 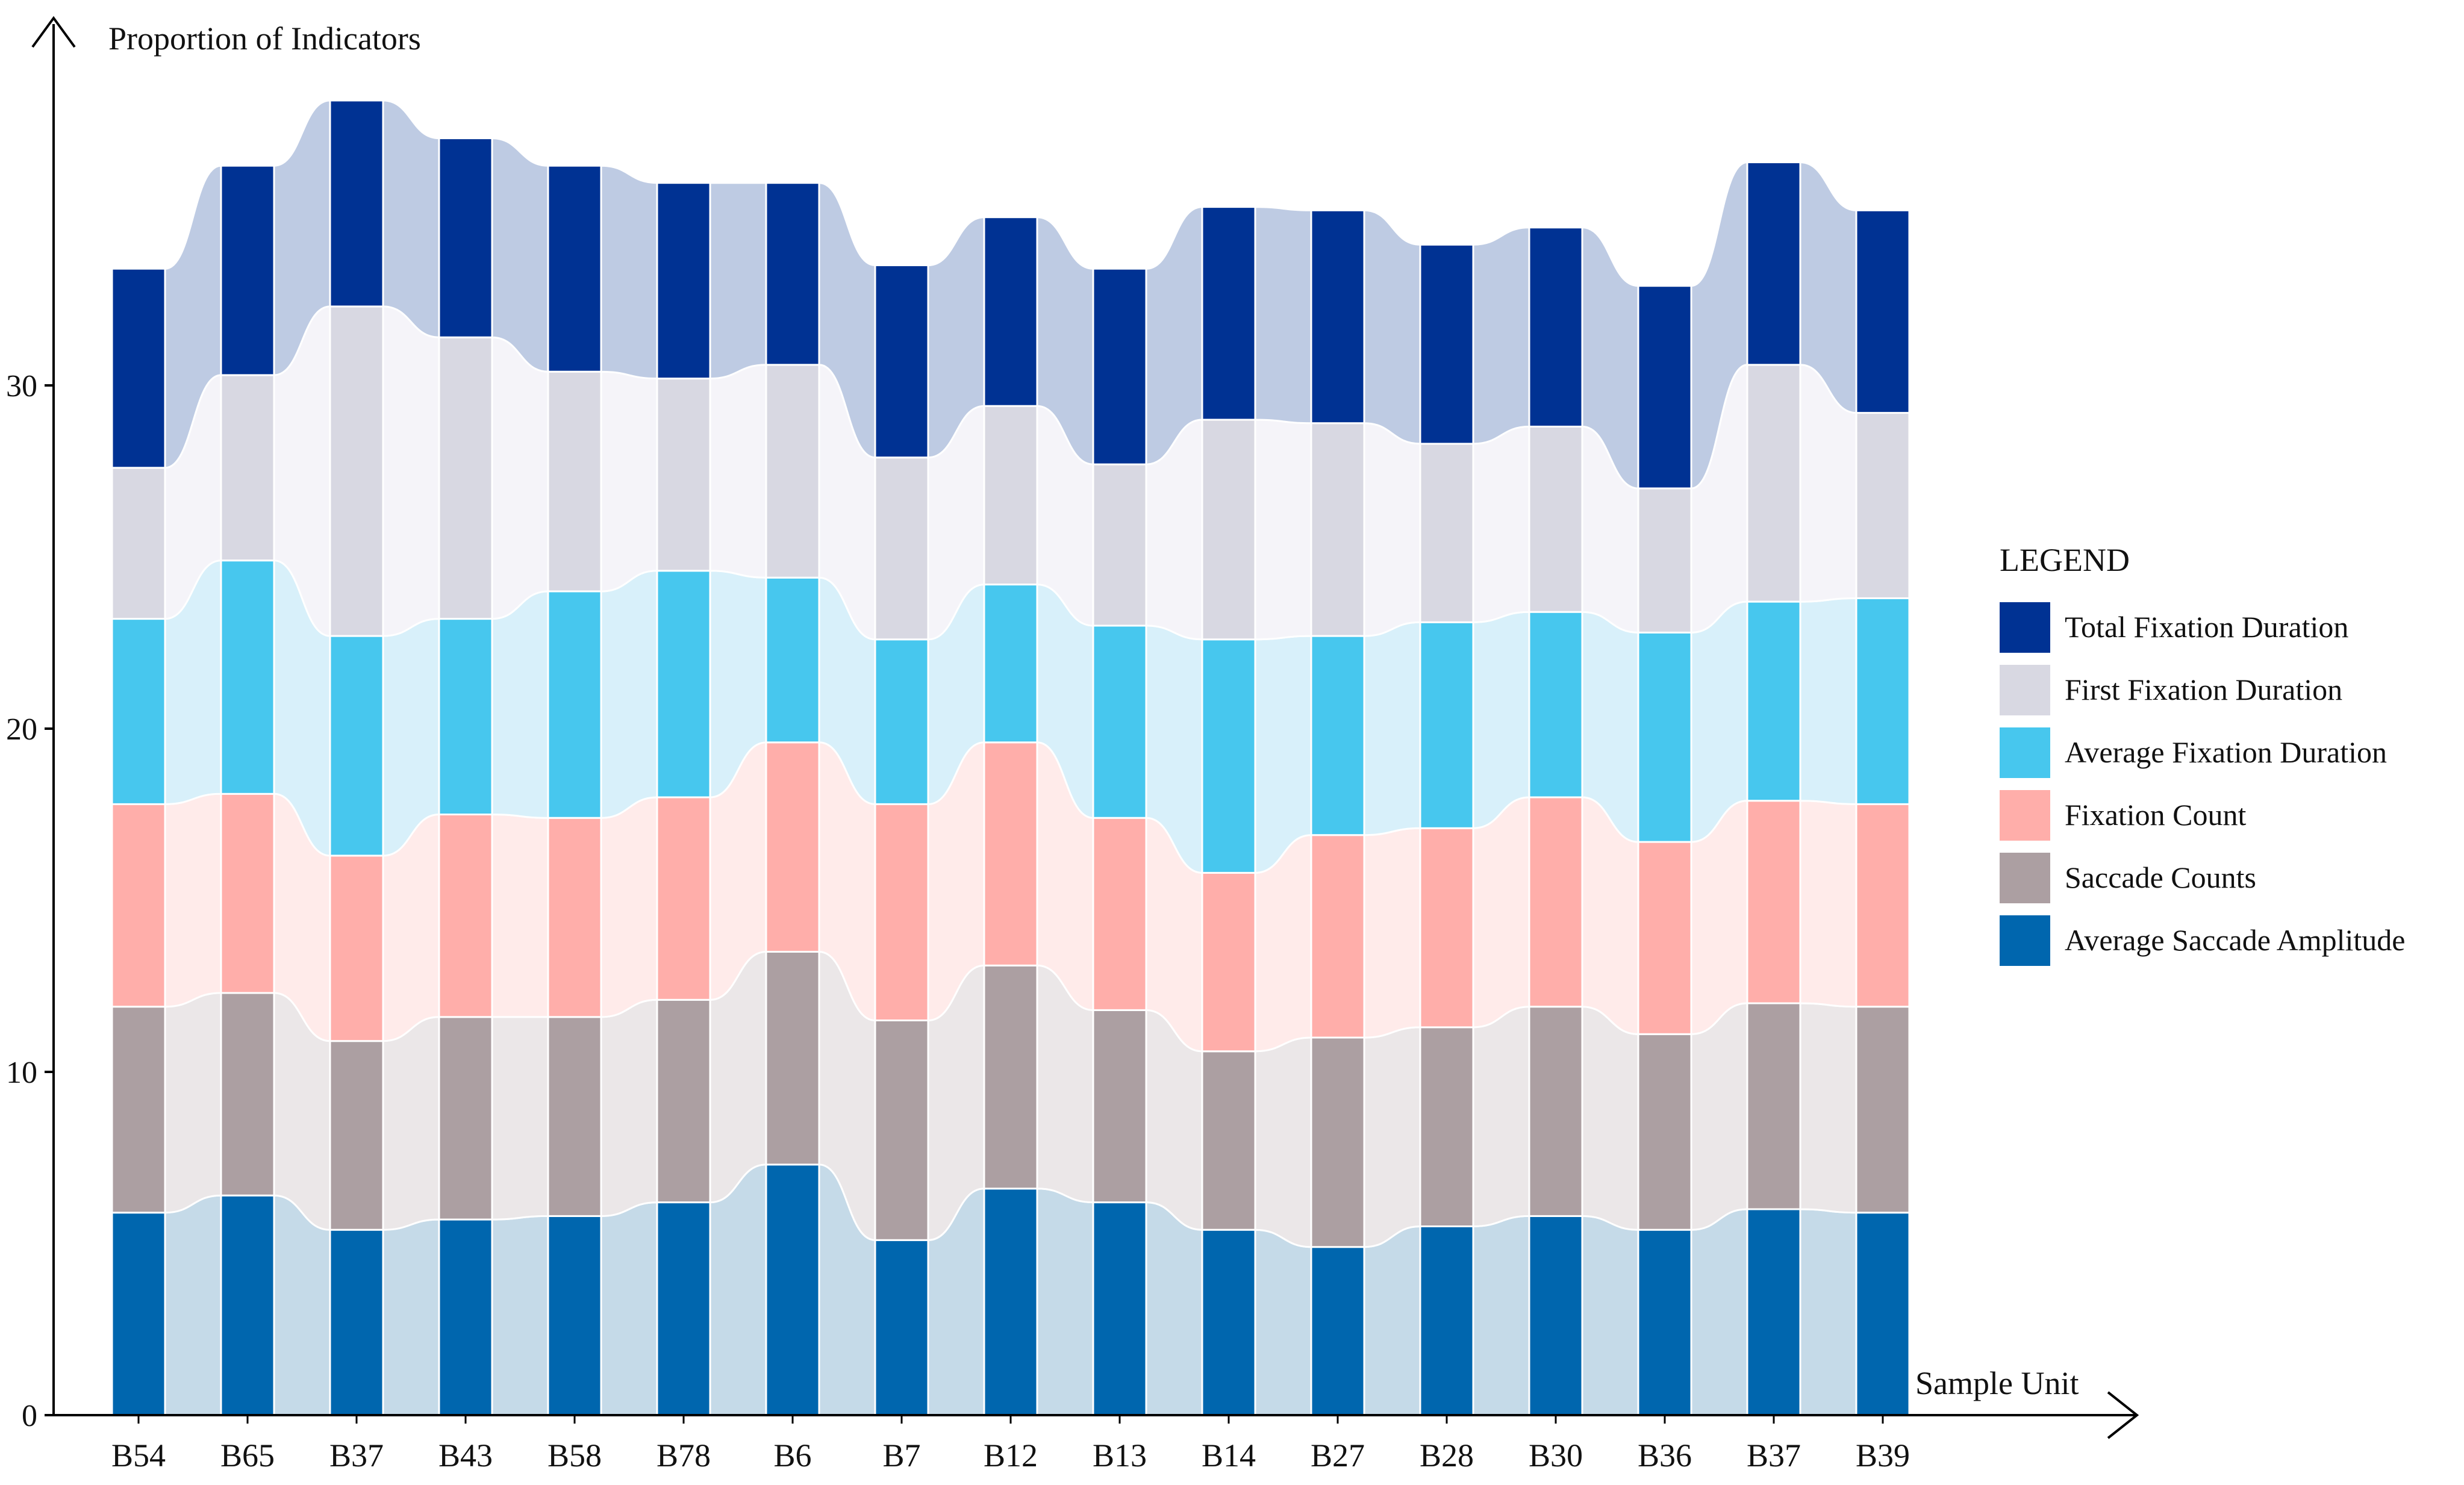 I want to click on x-axis-arrow-icon, so click(x=2123, y=1415).